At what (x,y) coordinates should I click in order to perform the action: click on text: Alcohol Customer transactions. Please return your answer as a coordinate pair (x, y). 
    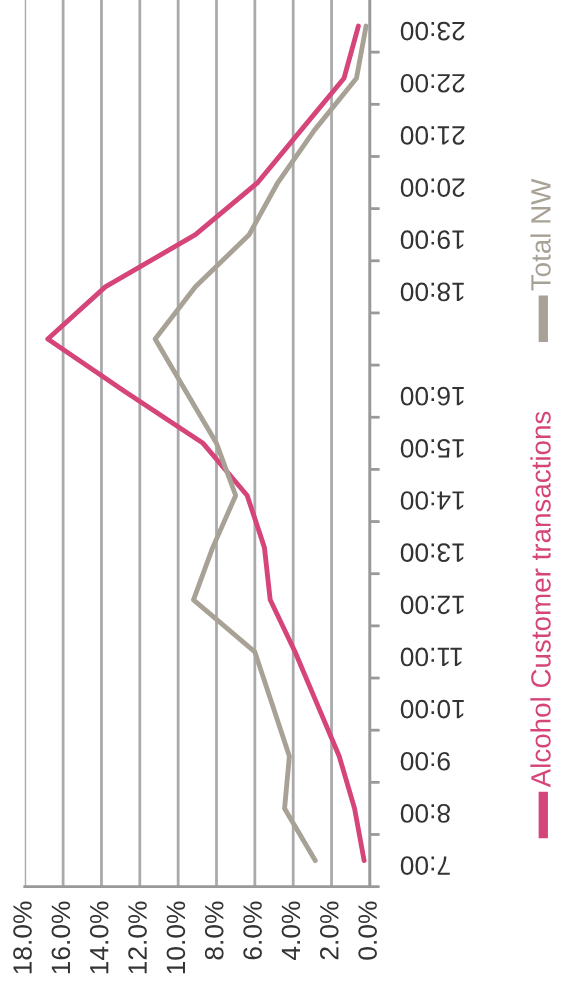
    Looking at the image, I should click on (540, 599).